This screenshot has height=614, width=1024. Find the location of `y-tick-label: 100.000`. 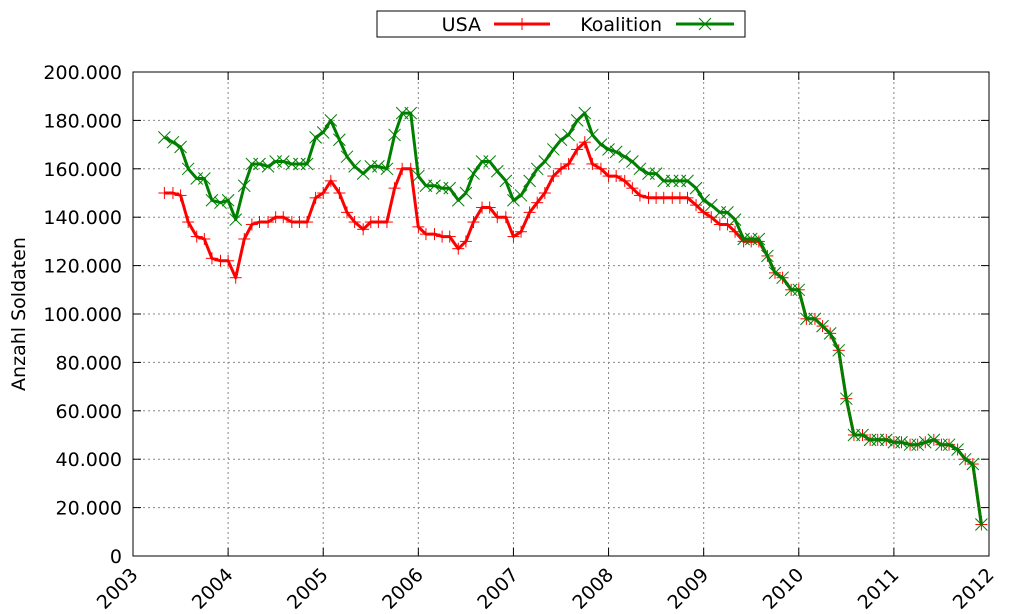

y-tick-label: 100.000 is located at coordinates (82, 315).